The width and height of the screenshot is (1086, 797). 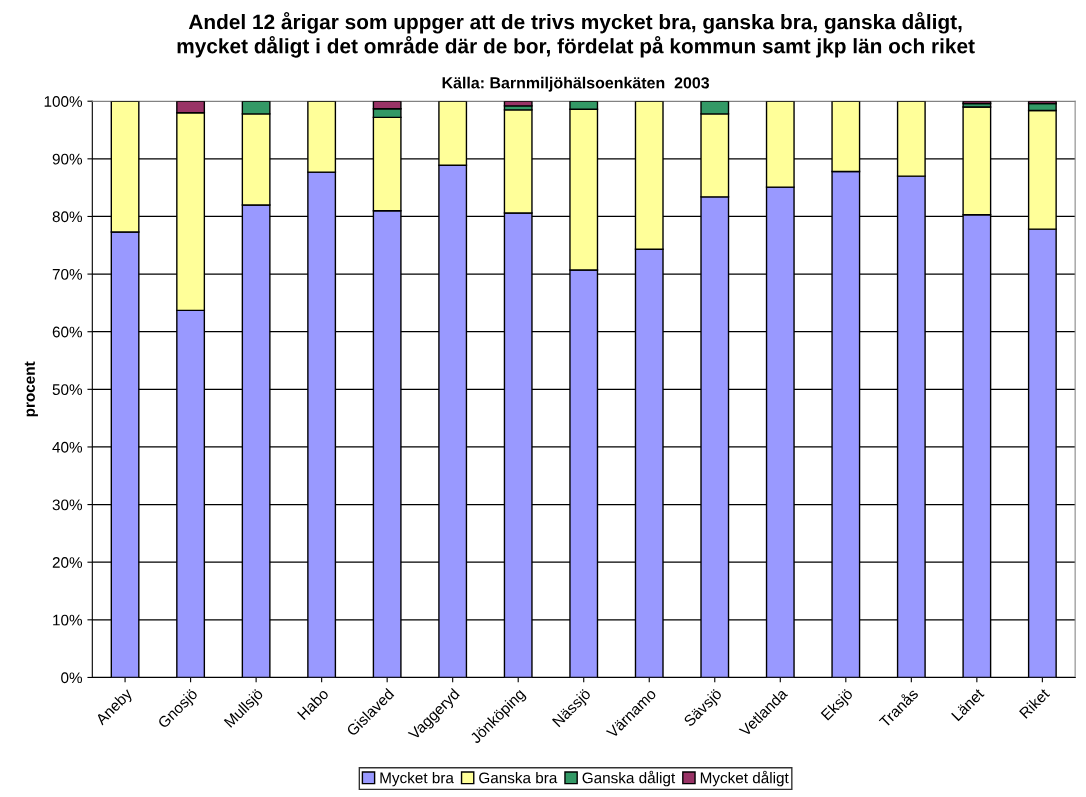 I want to click on y-axis-title: procent, so click(x=31, y=389).